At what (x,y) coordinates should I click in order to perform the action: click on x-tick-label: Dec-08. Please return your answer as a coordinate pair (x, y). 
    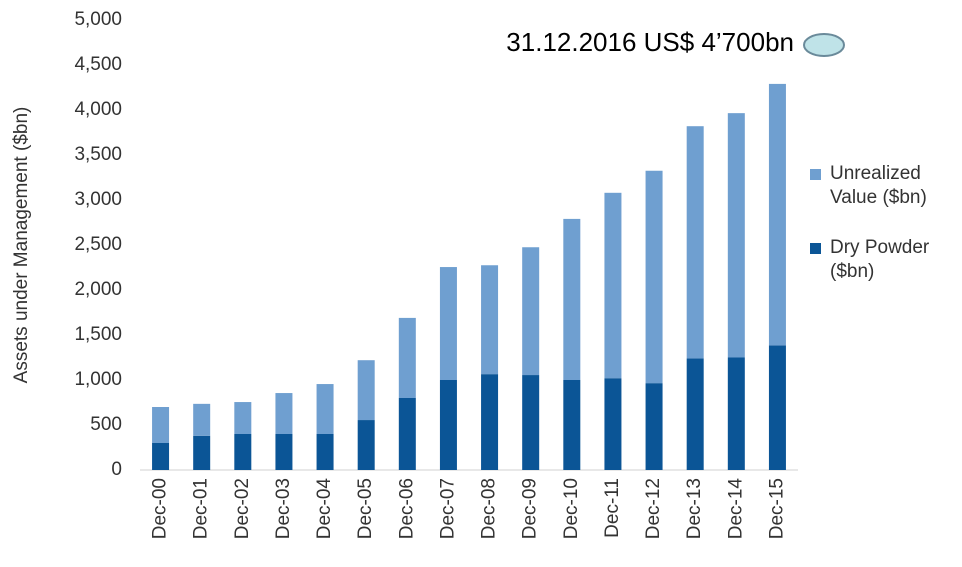
    Looking at the image, I should click on (489, 508).